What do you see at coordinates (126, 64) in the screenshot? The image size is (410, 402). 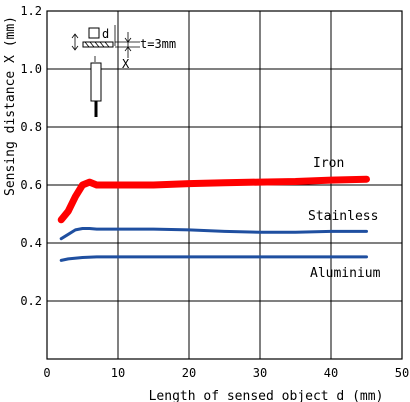 I see `label-x: X` at bounding box center [126, 64].